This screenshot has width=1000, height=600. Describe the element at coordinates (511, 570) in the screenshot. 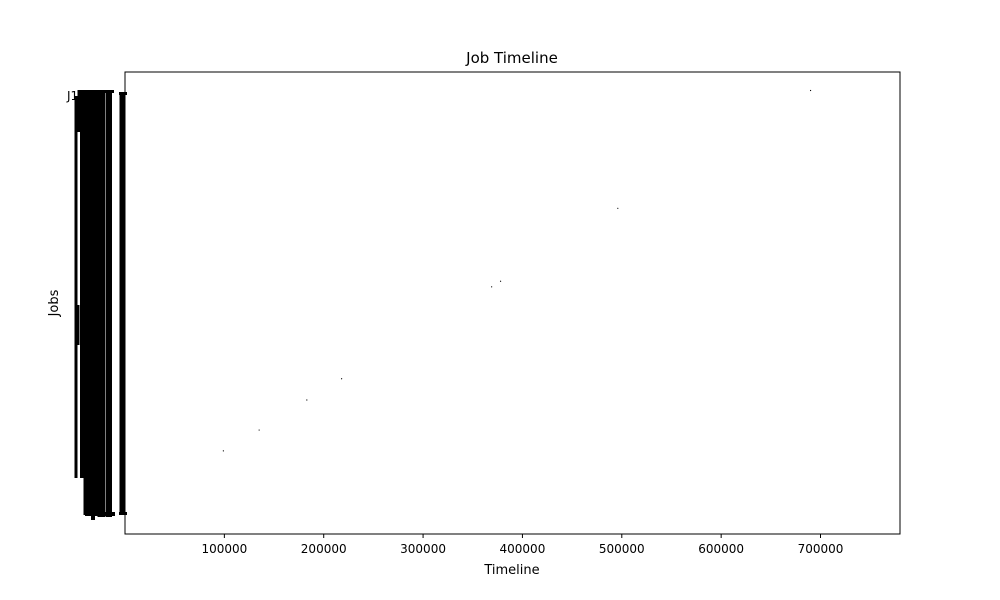

I see `x-axis-label: Timeline` at that location.